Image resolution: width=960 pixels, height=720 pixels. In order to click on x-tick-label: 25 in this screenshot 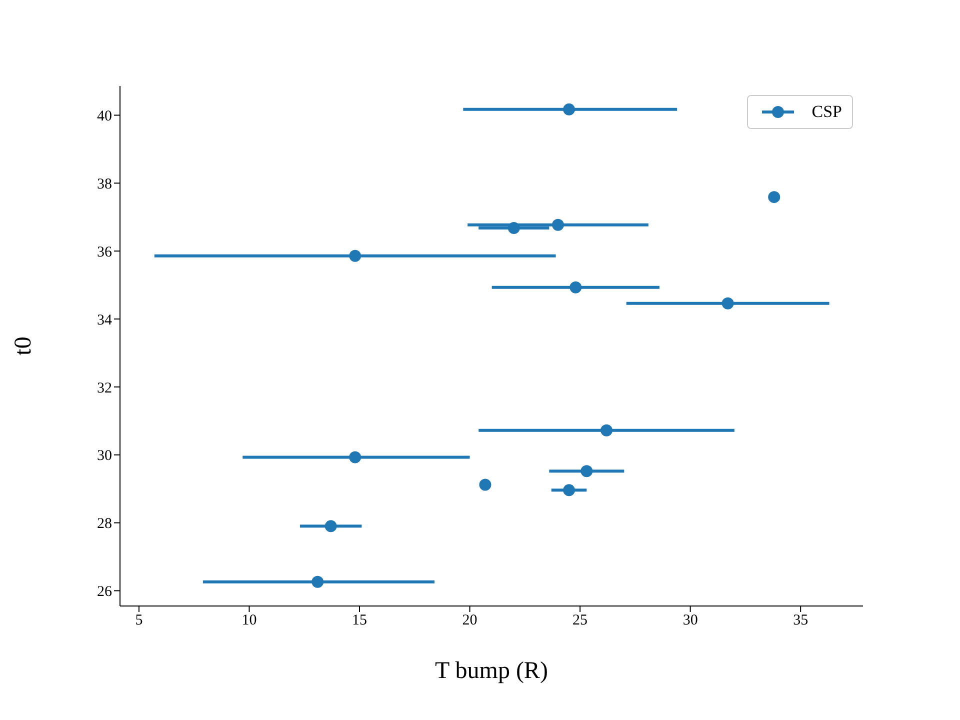, I will do `click(580, 620)`.